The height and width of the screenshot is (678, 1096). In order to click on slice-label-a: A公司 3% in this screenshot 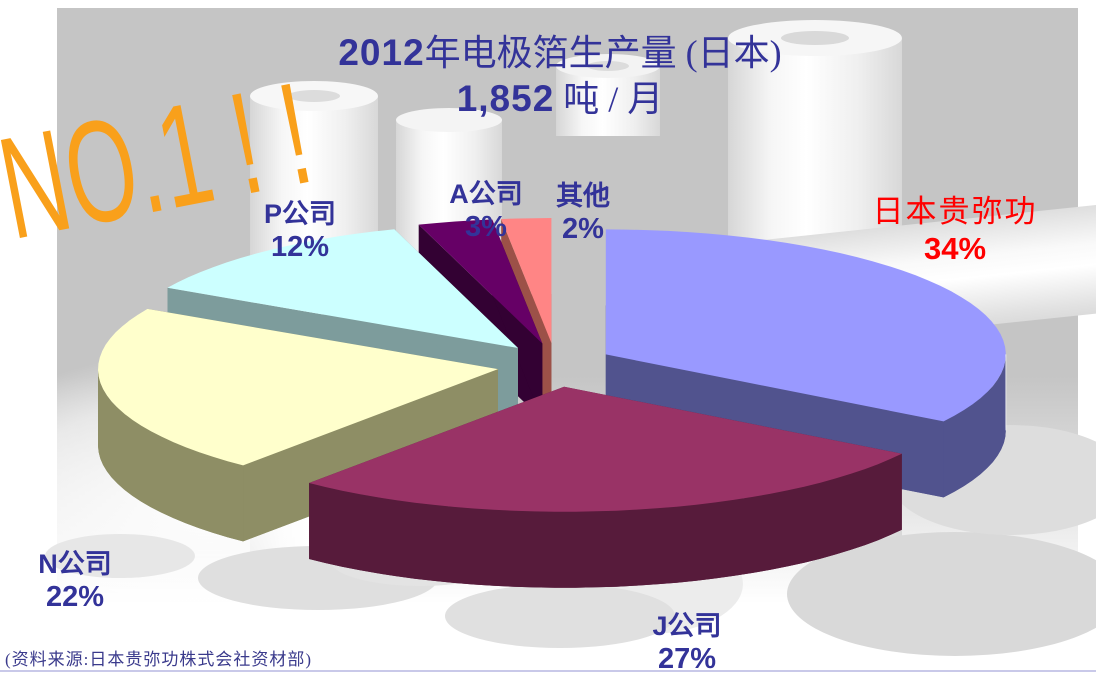, I will do `click(486, 208)`.